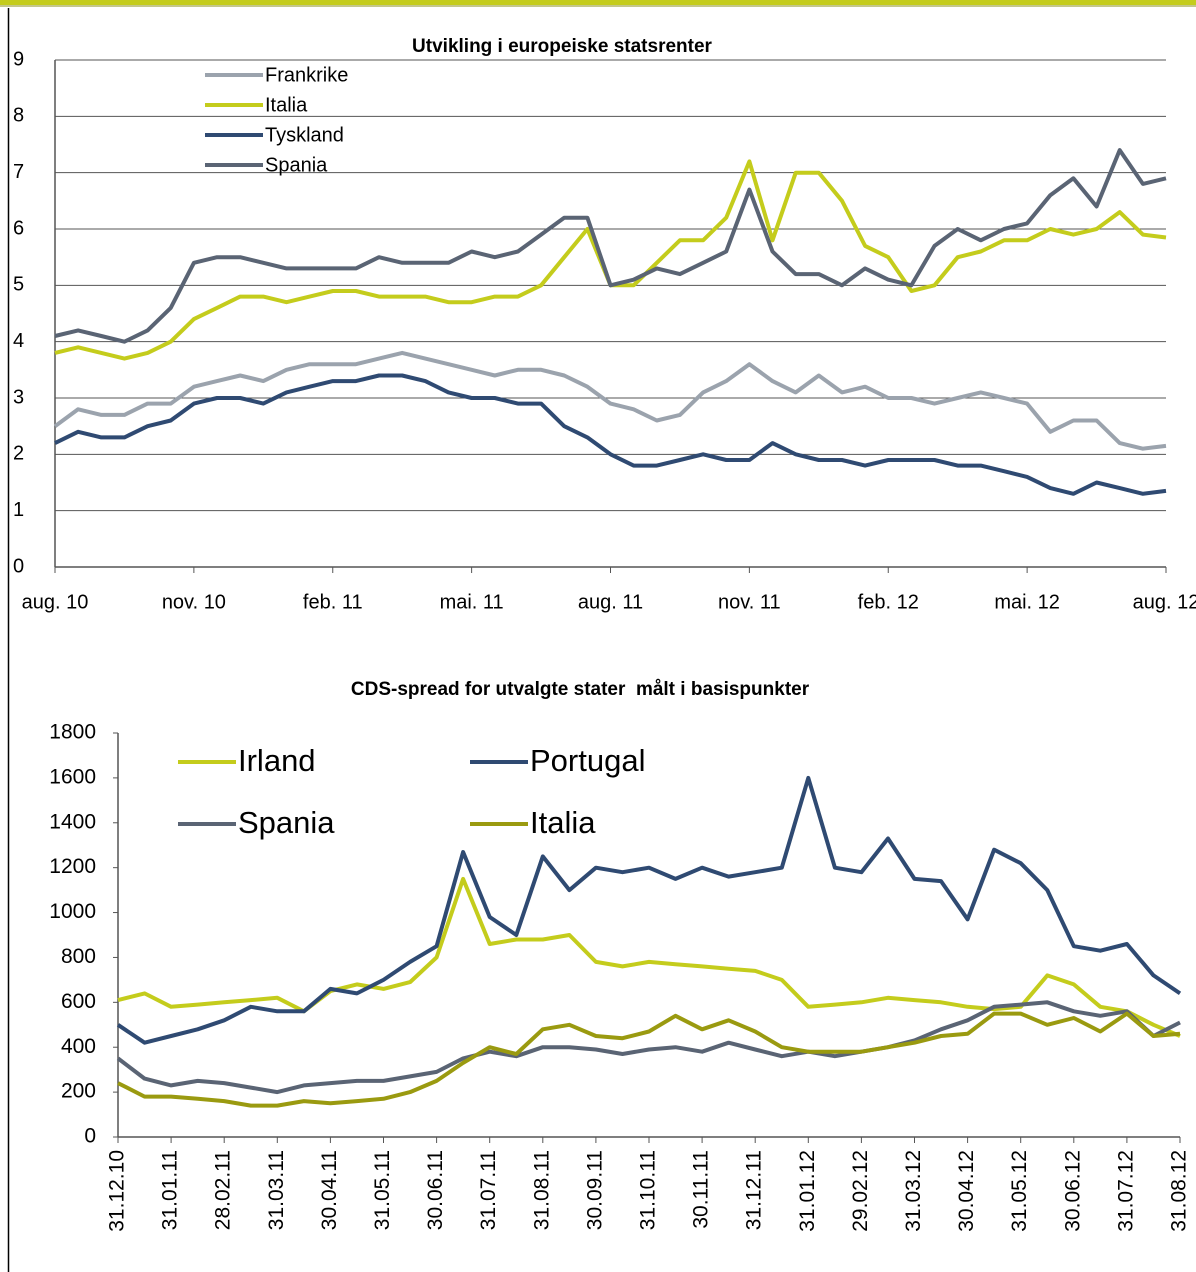 Image resolution: width=1196 pixels, height=1272 pixels. What do you see at coordinates (594, 1190) in the screenshot?
I see `x-tick-label: 30.09.11` at bounding box center [594, 1190].